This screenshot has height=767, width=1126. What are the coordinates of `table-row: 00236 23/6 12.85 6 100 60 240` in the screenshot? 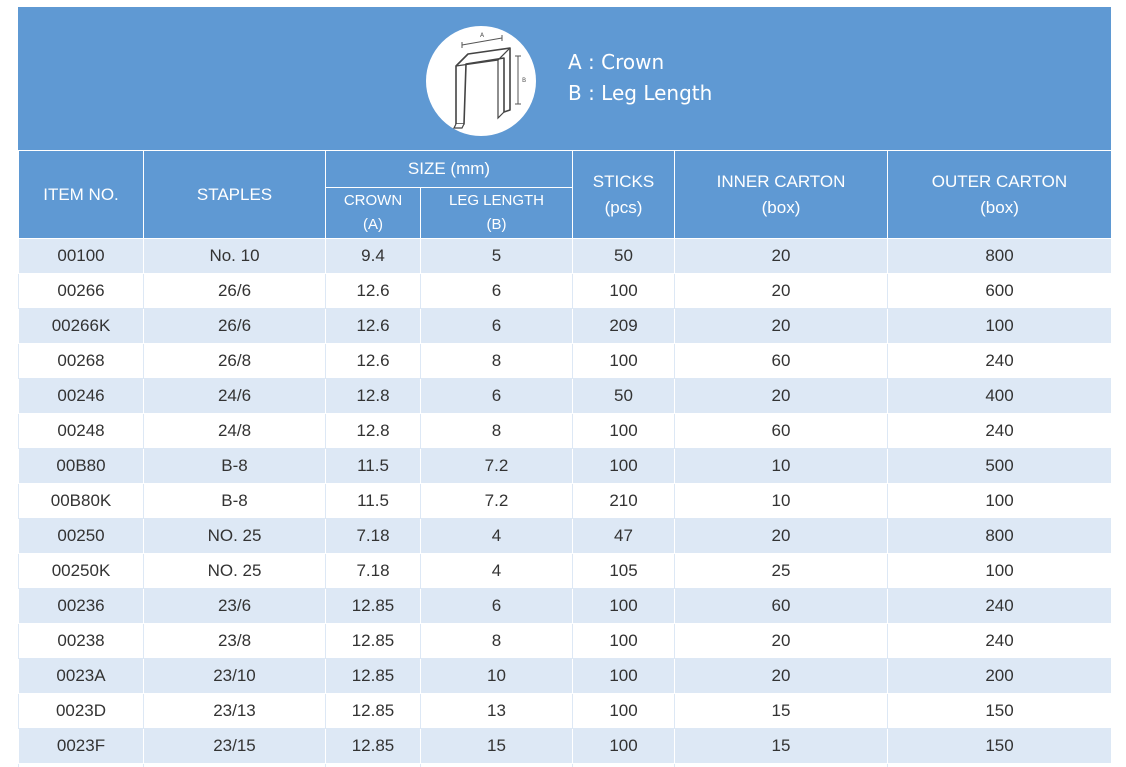 It's located at (564, 606).